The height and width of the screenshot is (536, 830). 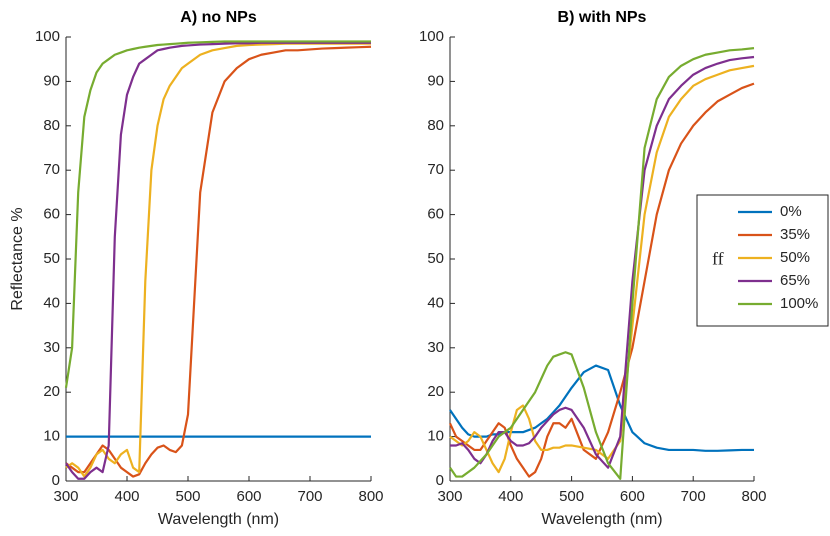 I want to click on y-axis-label: Reflectance %, so click(x=17, y=258).